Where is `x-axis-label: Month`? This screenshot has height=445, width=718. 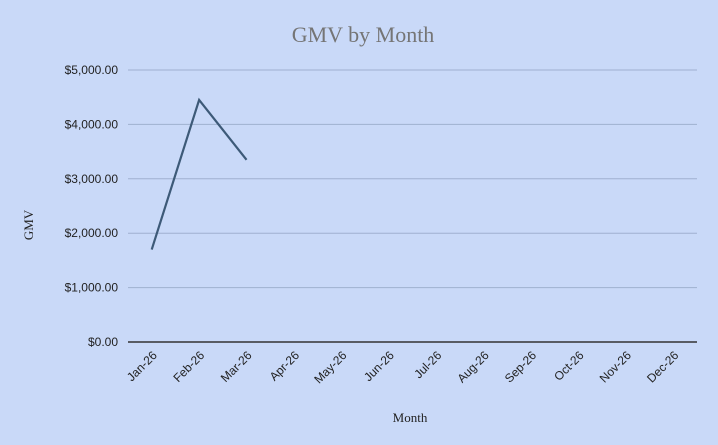
x-axis-label: Month is located at coordinates (410, 417).